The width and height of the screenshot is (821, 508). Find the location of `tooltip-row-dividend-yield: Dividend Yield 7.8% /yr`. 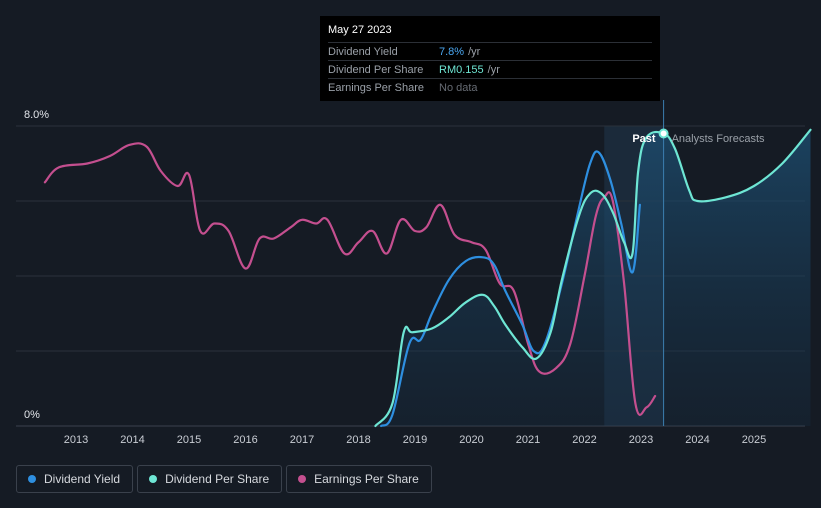

tooltip-row-dividend-yield: Dividend Yield 7.8% /yr is located at coordinates (490, 51).